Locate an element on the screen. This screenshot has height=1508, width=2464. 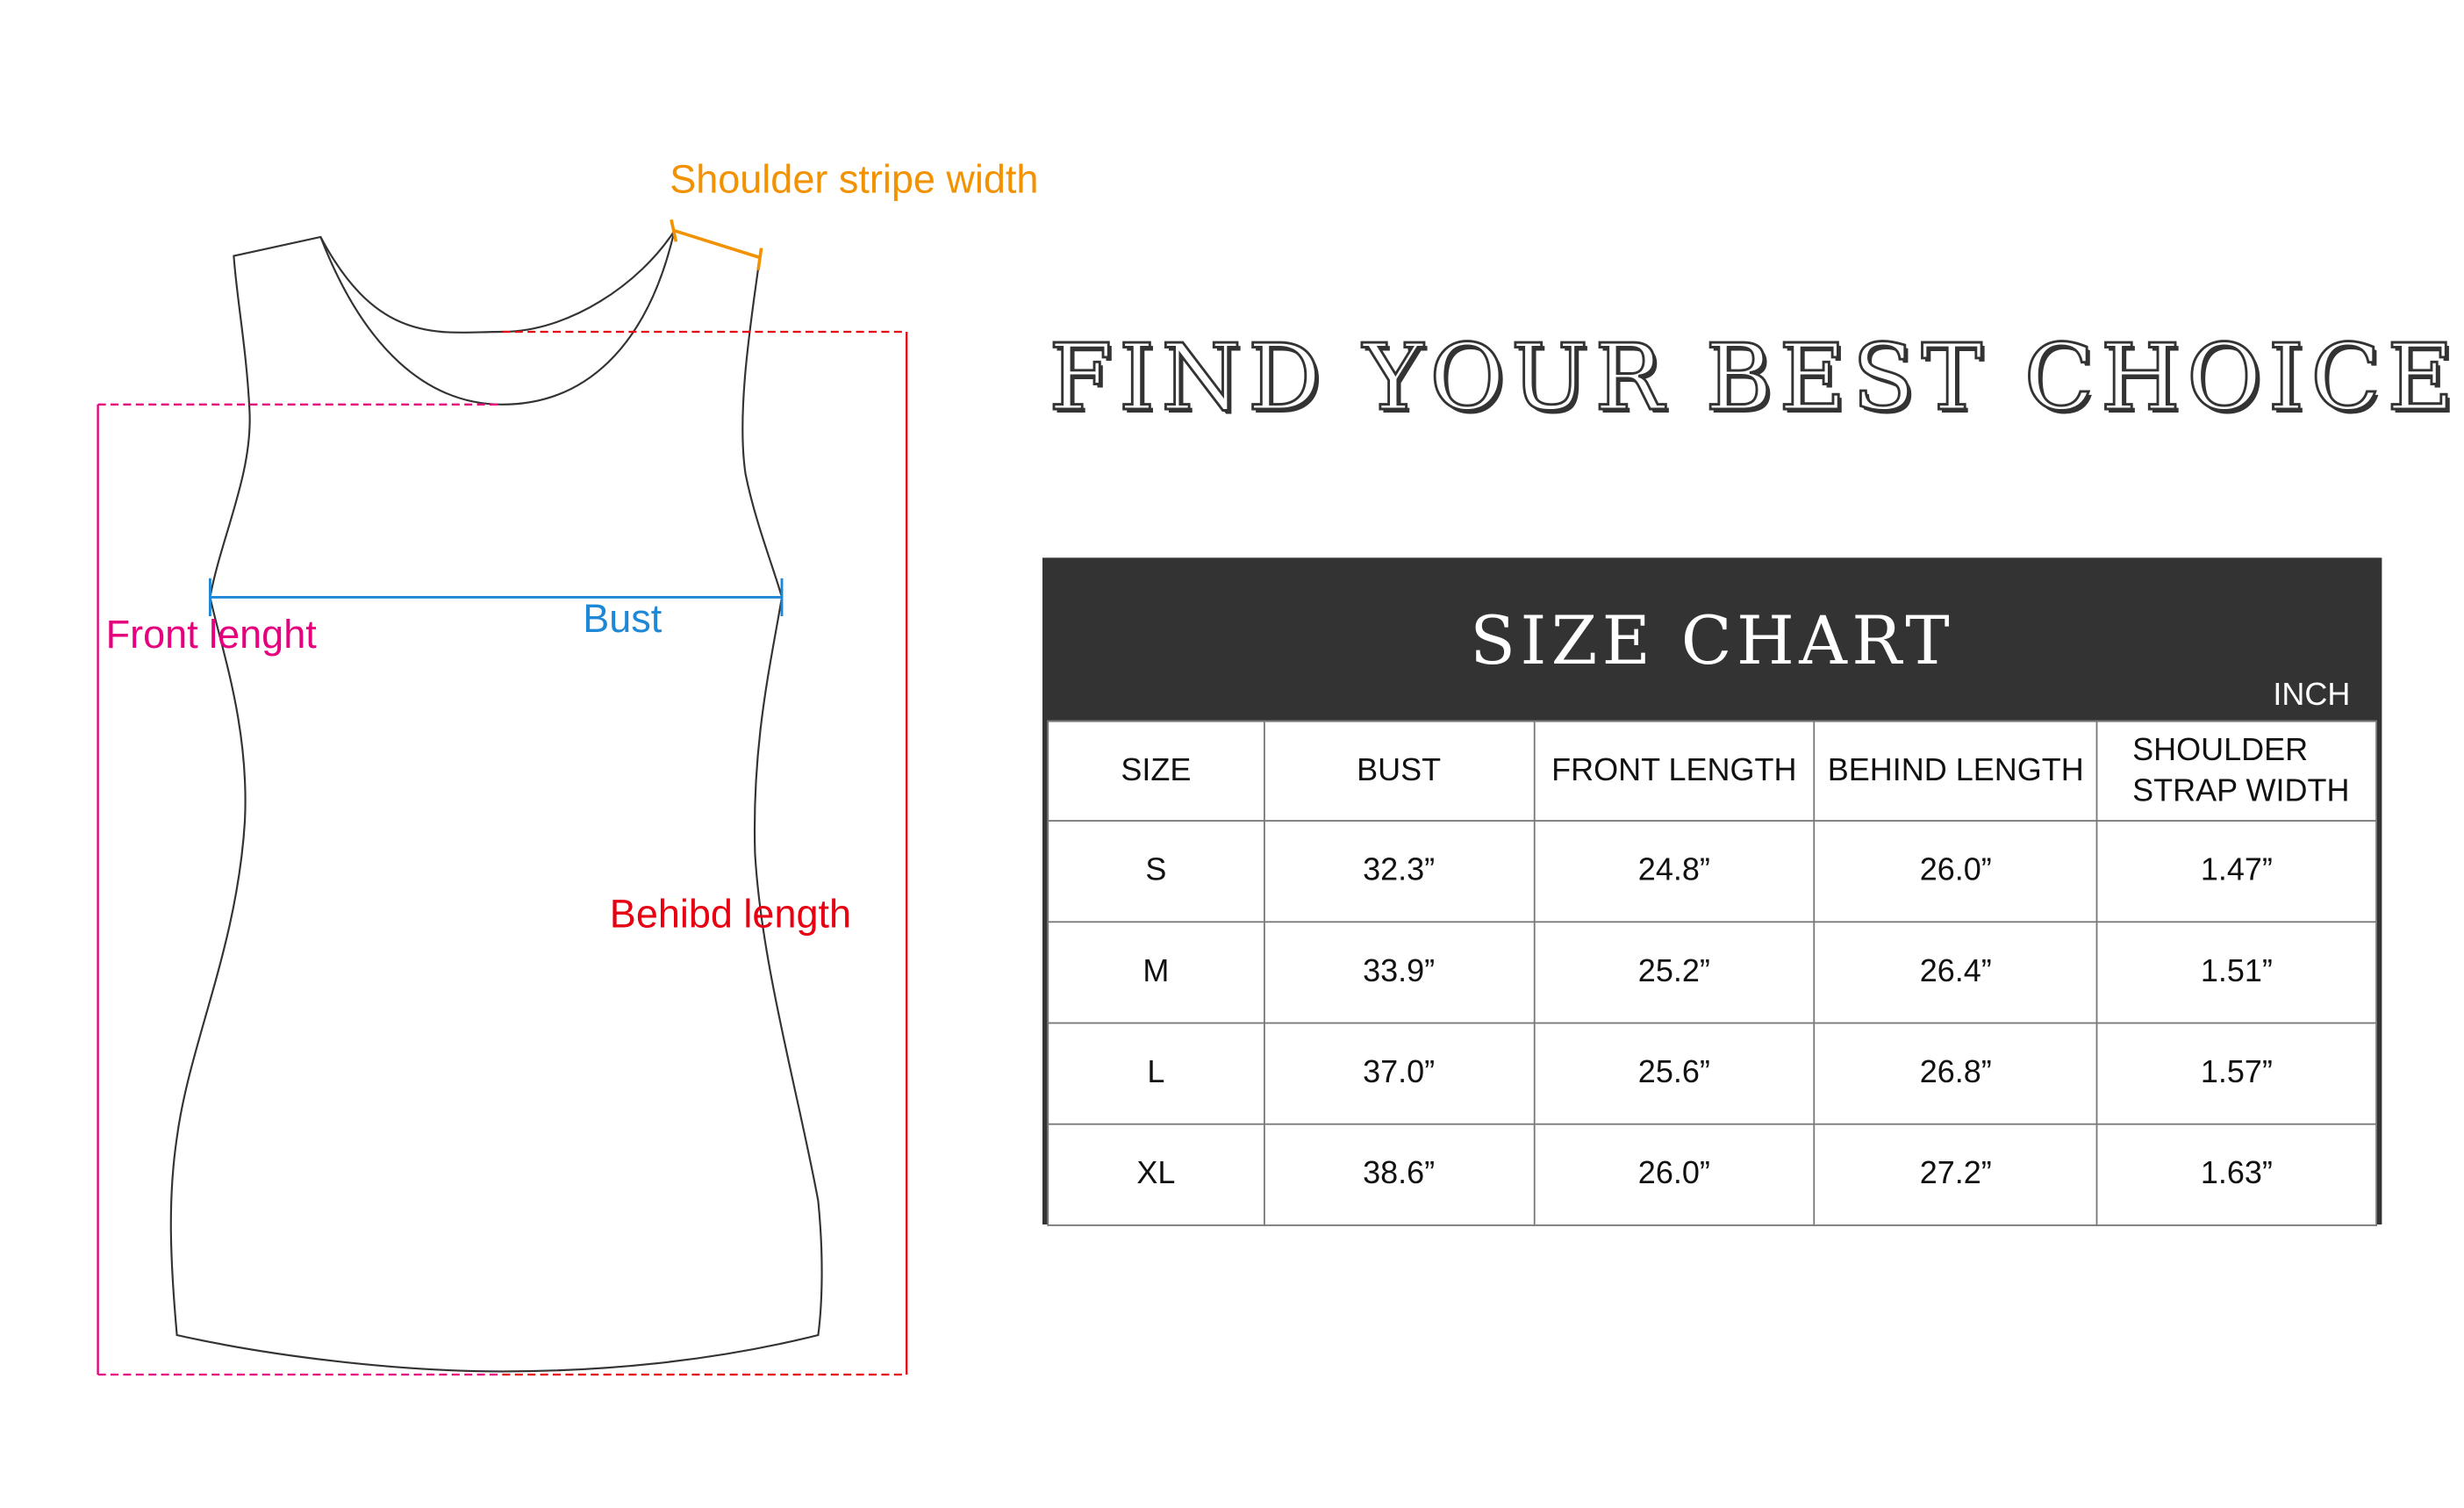
page-title: FIND YOUR BEST CHOICE is located at coordinates (1754, 378).